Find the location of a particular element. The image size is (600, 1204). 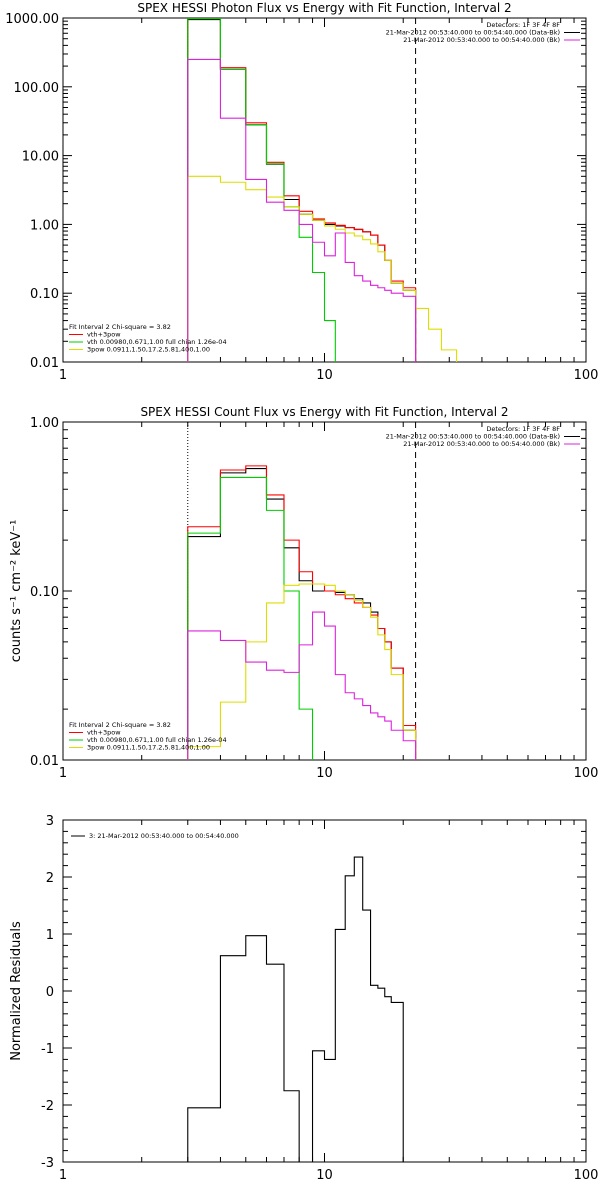

residuals-ytick-label: 0 is located at coordinates (50, 992).